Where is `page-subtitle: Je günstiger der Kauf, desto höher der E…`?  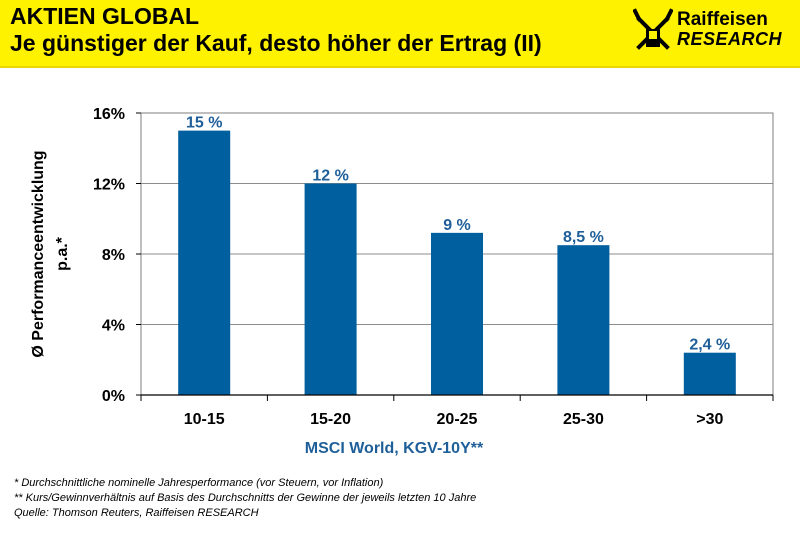
page-subtitle: Je günstiger der Kauf, desto höher der E… is located at coordinates (276, 43).